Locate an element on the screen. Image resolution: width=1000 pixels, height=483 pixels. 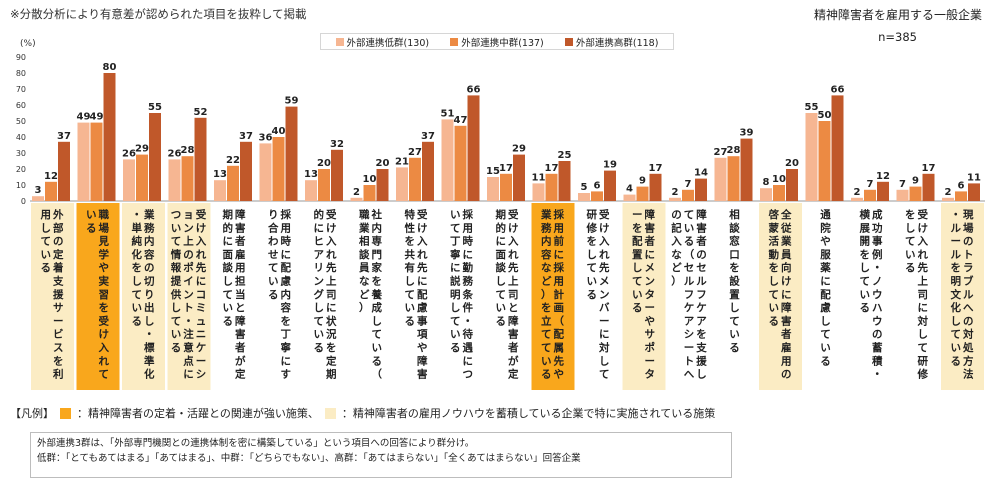
x-tick-label-char: 定 is located at coordinates (240, 374).